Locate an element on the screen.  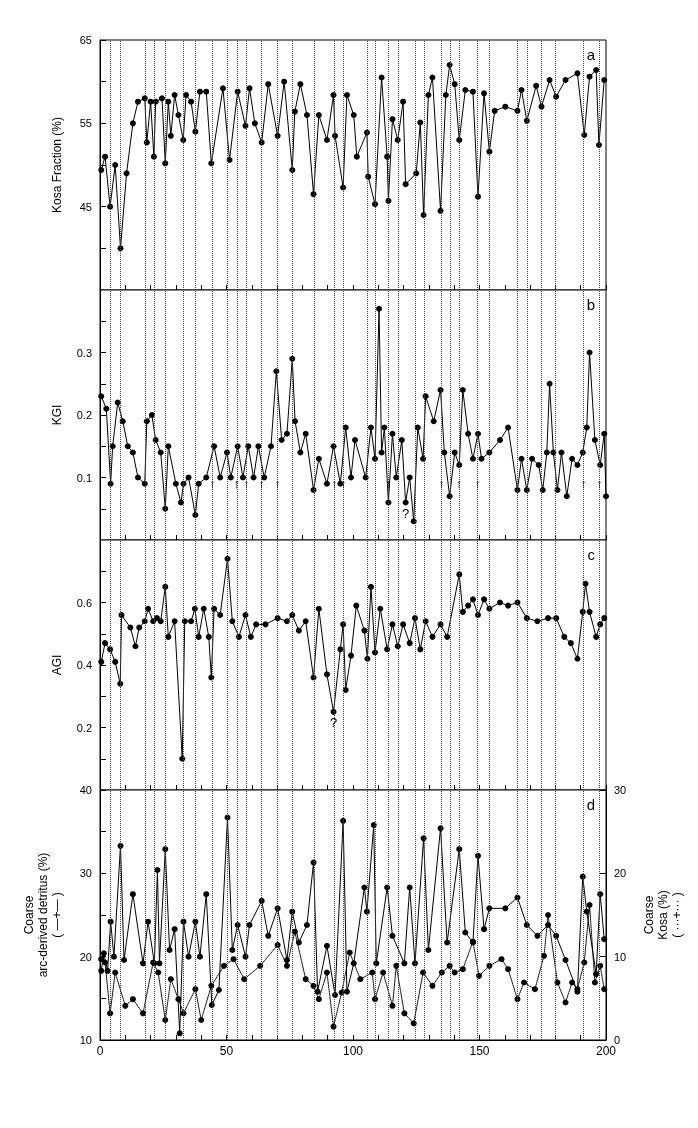
y-tick-label: 20 is located at coordinates (85, 956).